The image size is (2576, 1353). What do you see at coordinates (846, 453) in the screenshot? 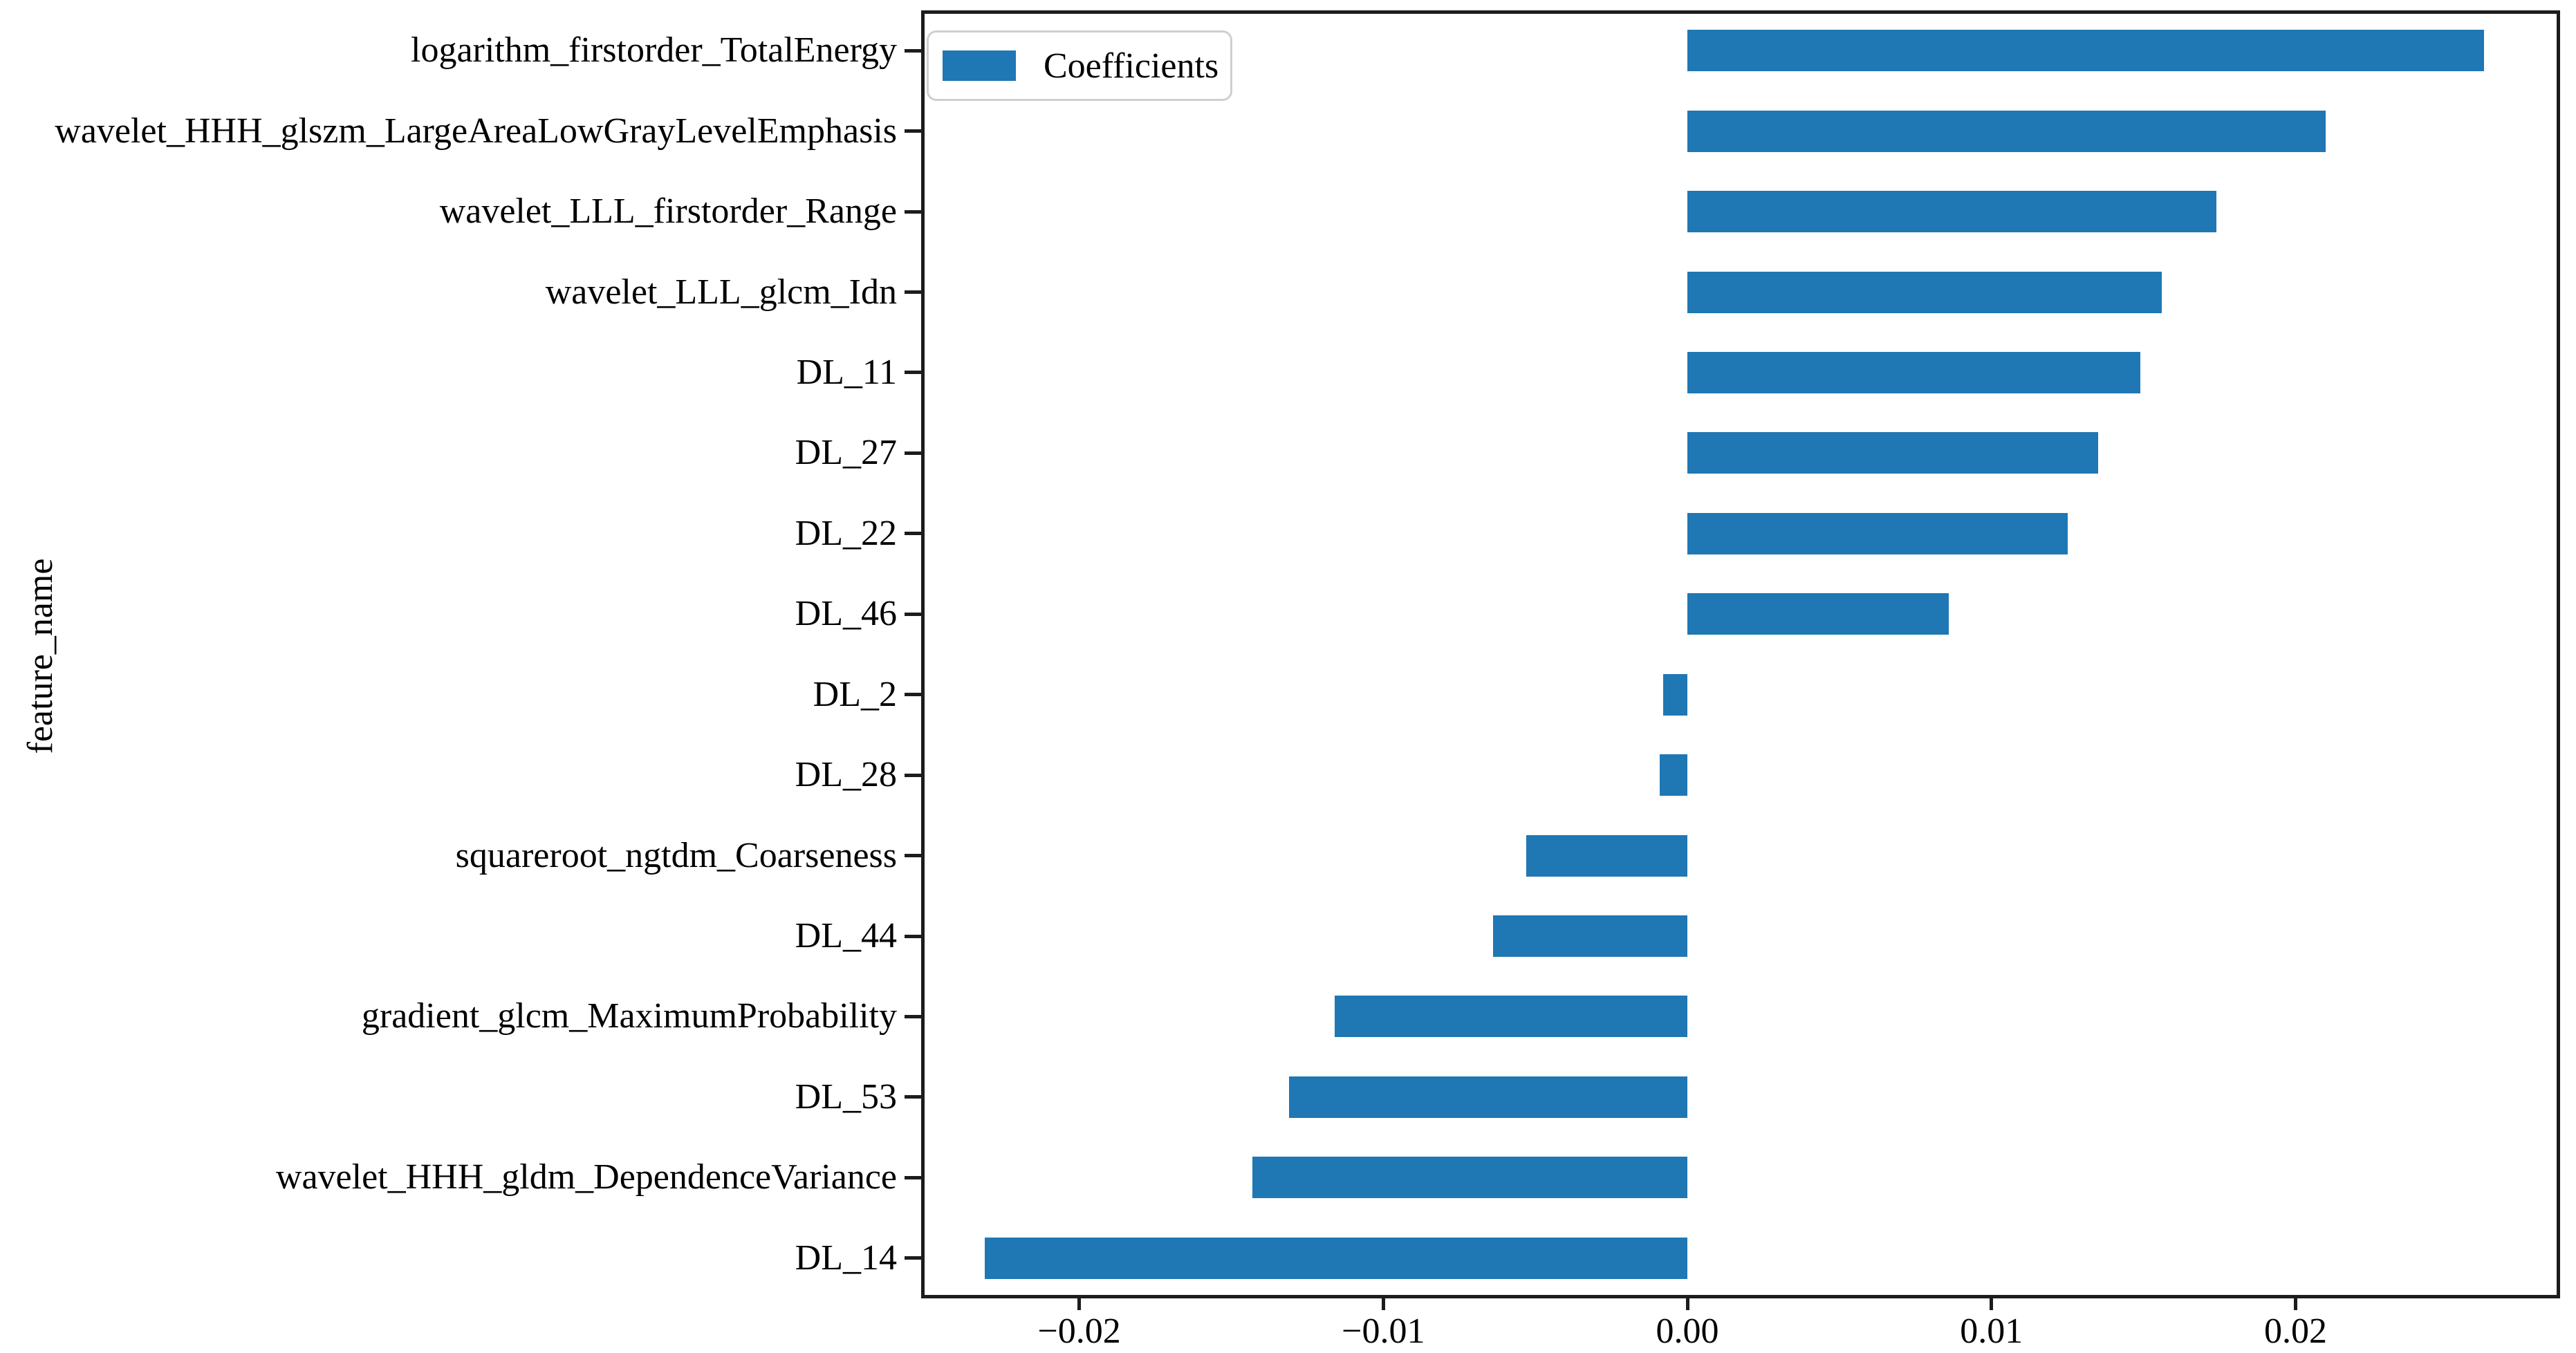
I see `ytick-label-DL_27: DL_27` at bounding box center [846, 453].